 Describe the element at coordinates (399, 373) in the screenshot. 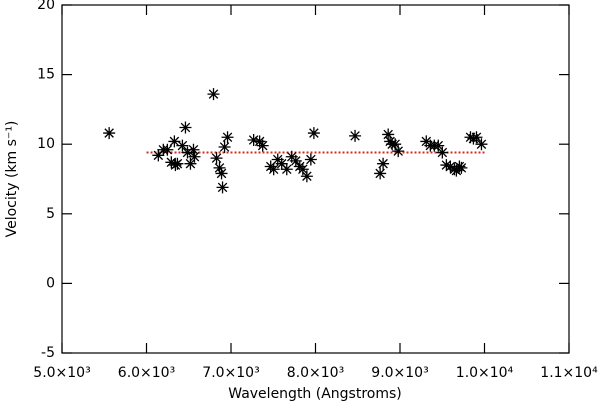

I see `x-tick-label: 9.0×10³` at that location.